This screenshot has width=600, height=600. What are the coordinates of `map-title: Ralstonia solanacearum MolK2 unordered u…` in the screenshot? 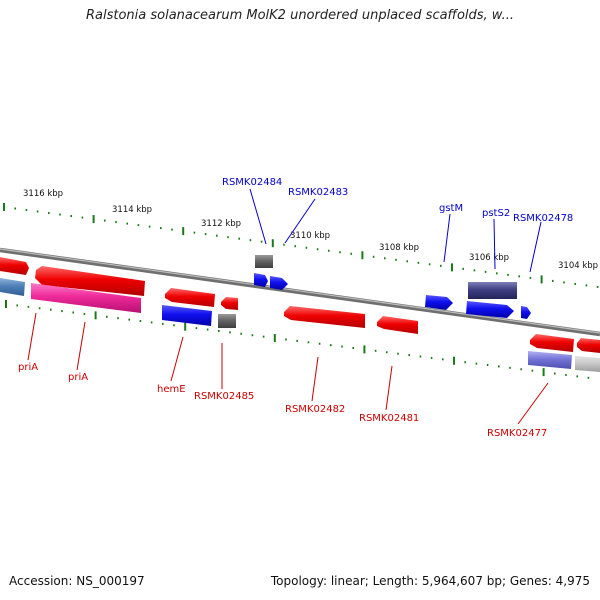 It's located at (299, 15).